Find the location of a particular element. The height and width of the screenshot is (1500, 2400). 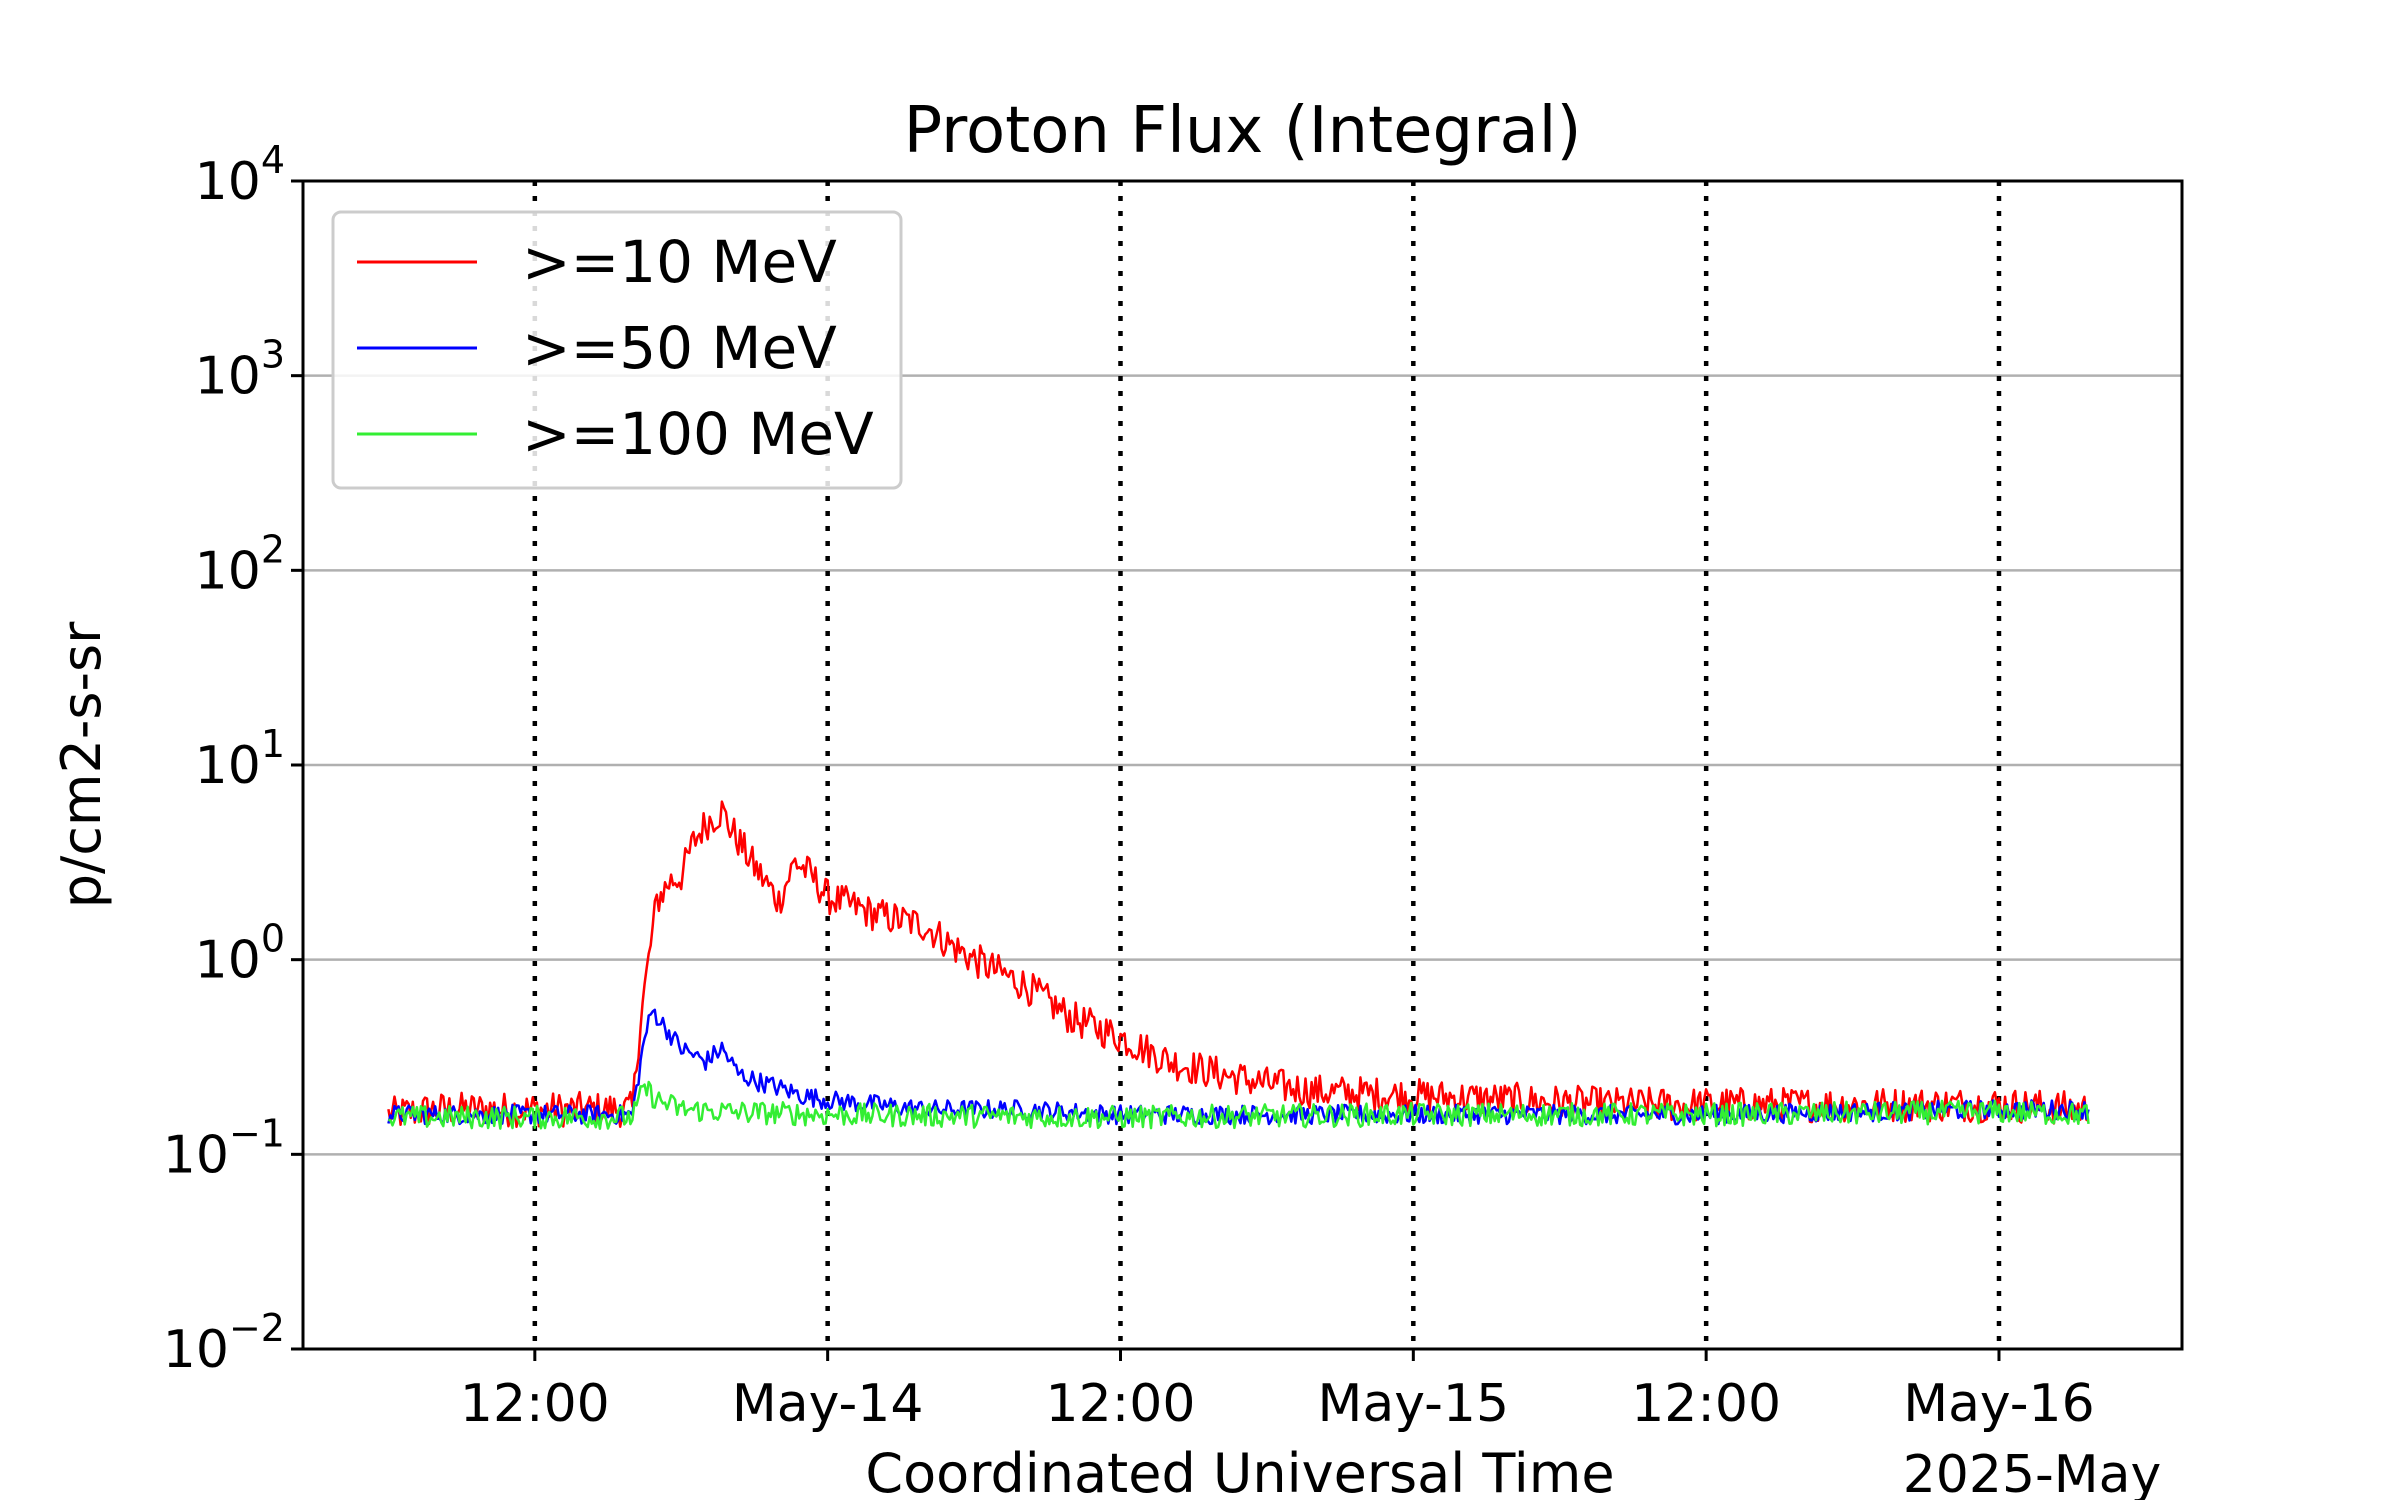

y-tick-label: 10¹ is located at coordinates (240, 759).